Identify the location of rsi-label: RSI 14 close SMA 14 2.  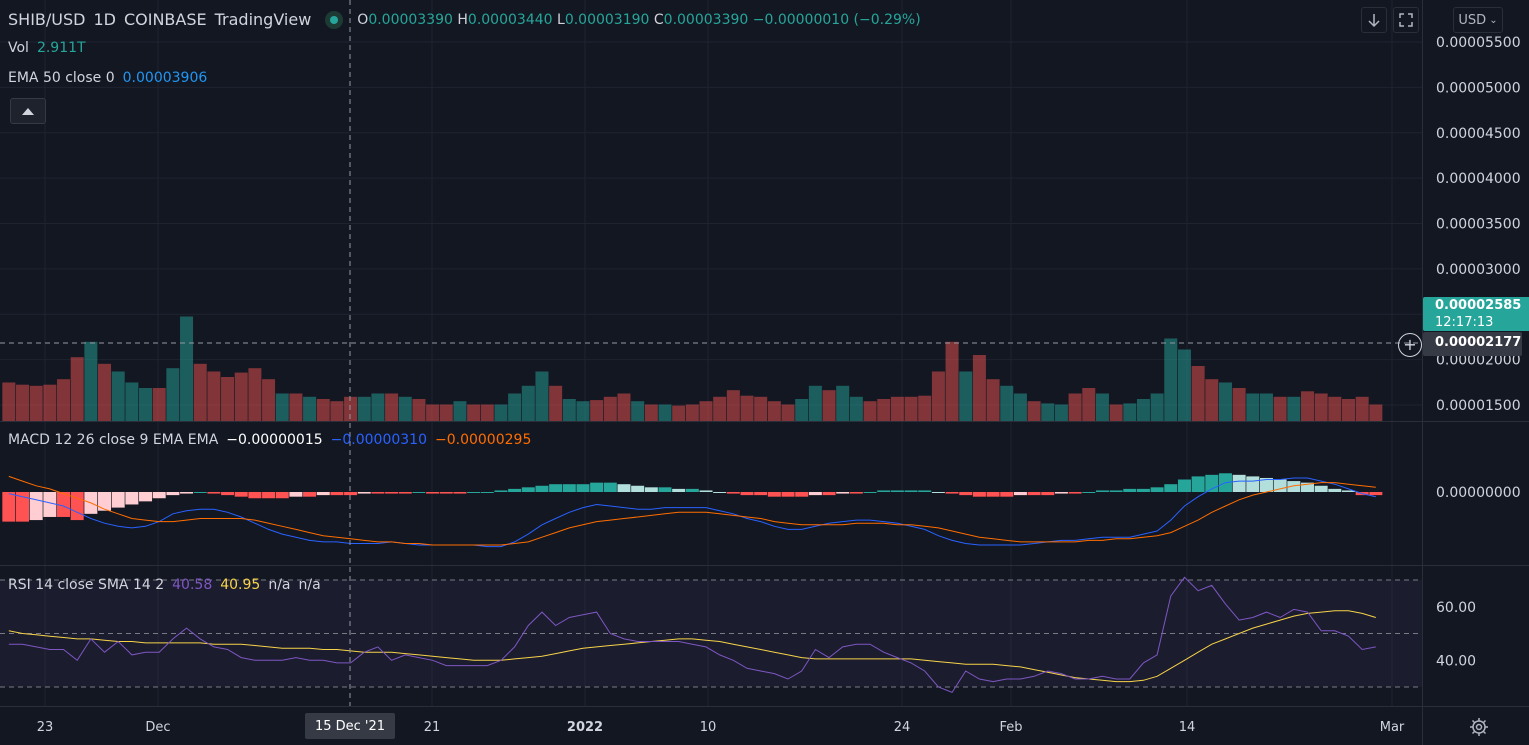
(86, 585).